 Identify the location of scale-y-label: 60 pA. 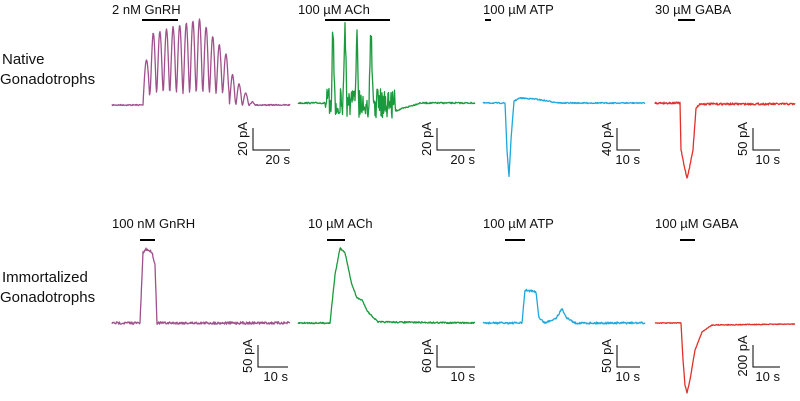
(426, 356).